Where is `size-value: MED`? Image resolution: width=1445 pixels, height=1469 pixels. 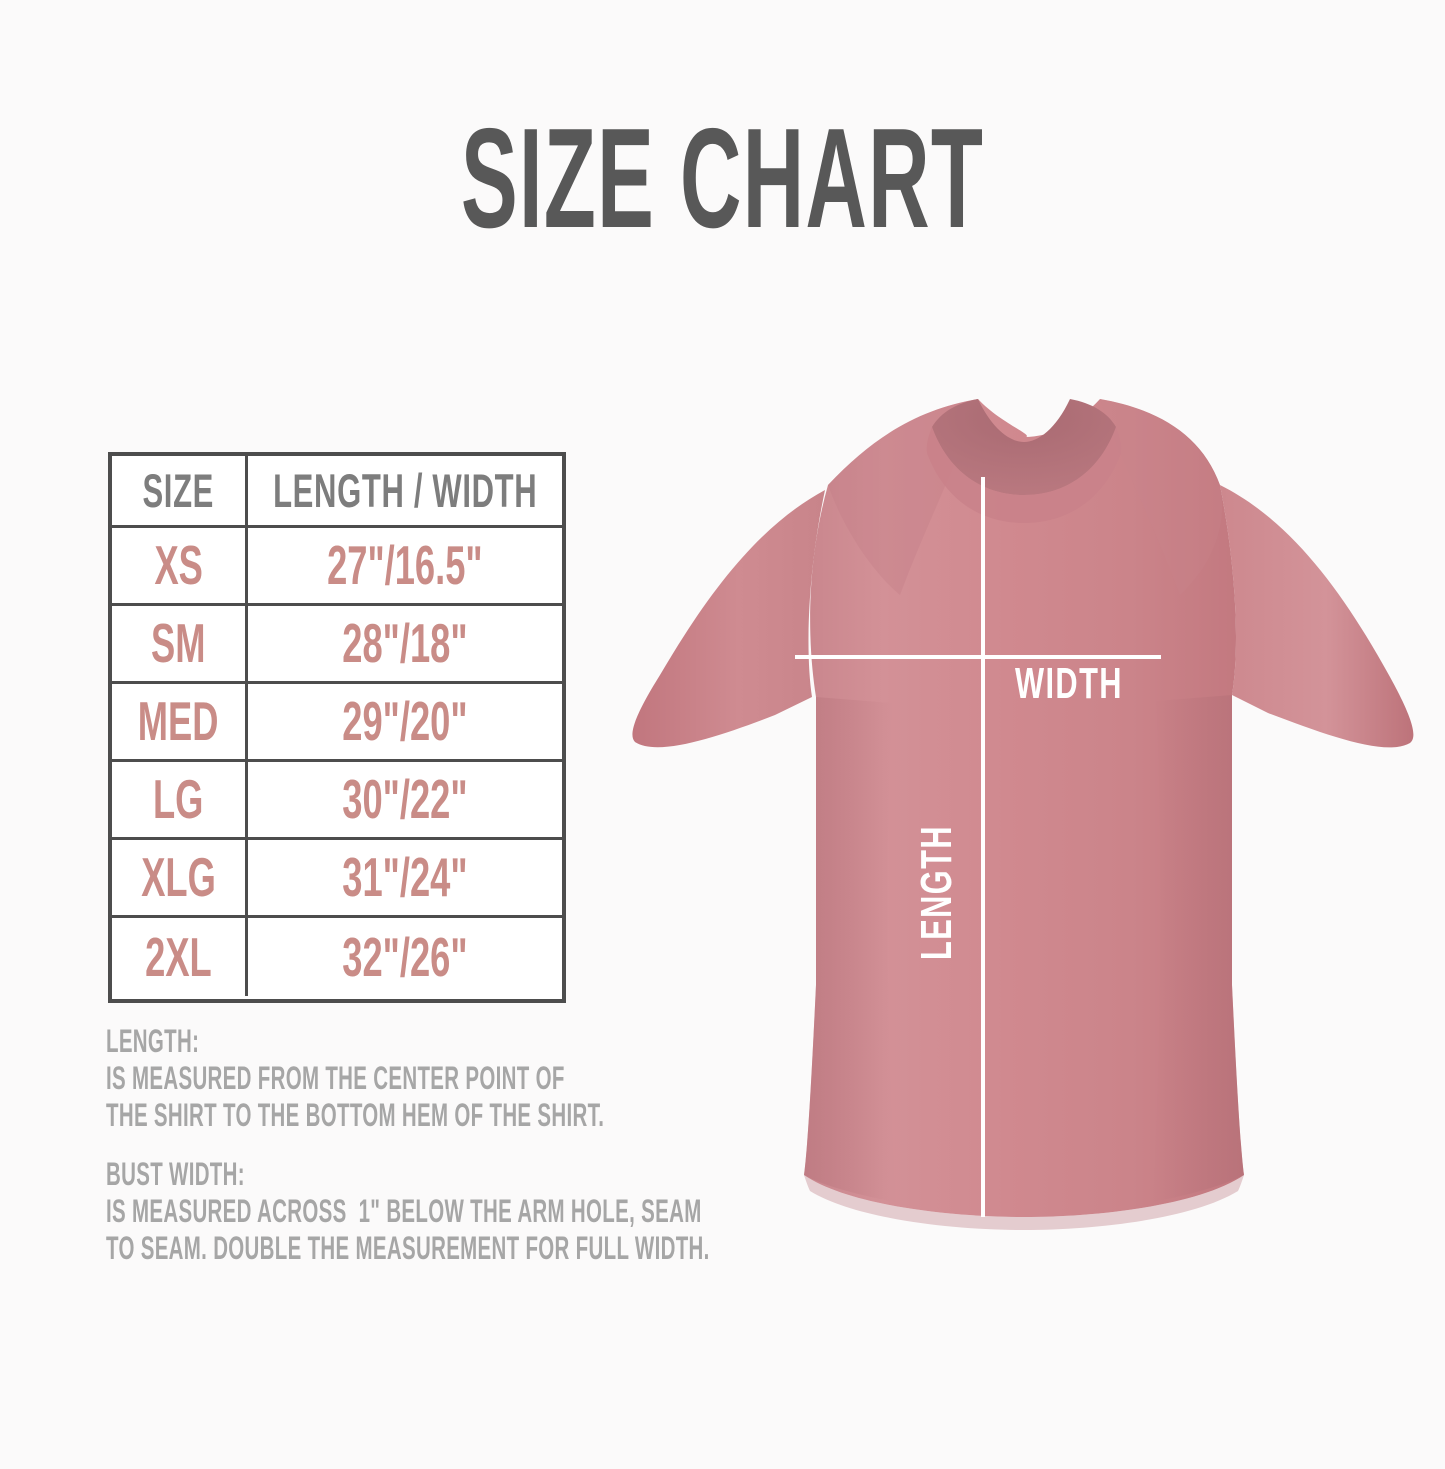 size-value: MED is located at coordinates (178, 721).